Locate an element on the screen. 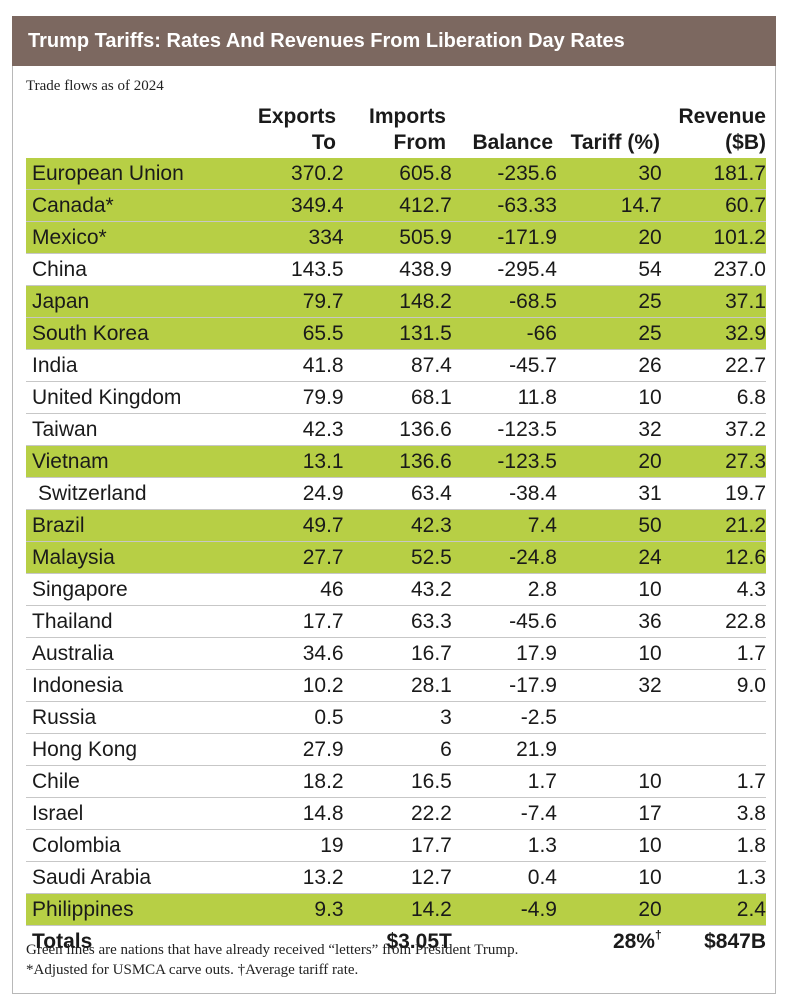 This screenshot has width=800, height=1004. country-cell: Australia is located at coordinates (136, 653).